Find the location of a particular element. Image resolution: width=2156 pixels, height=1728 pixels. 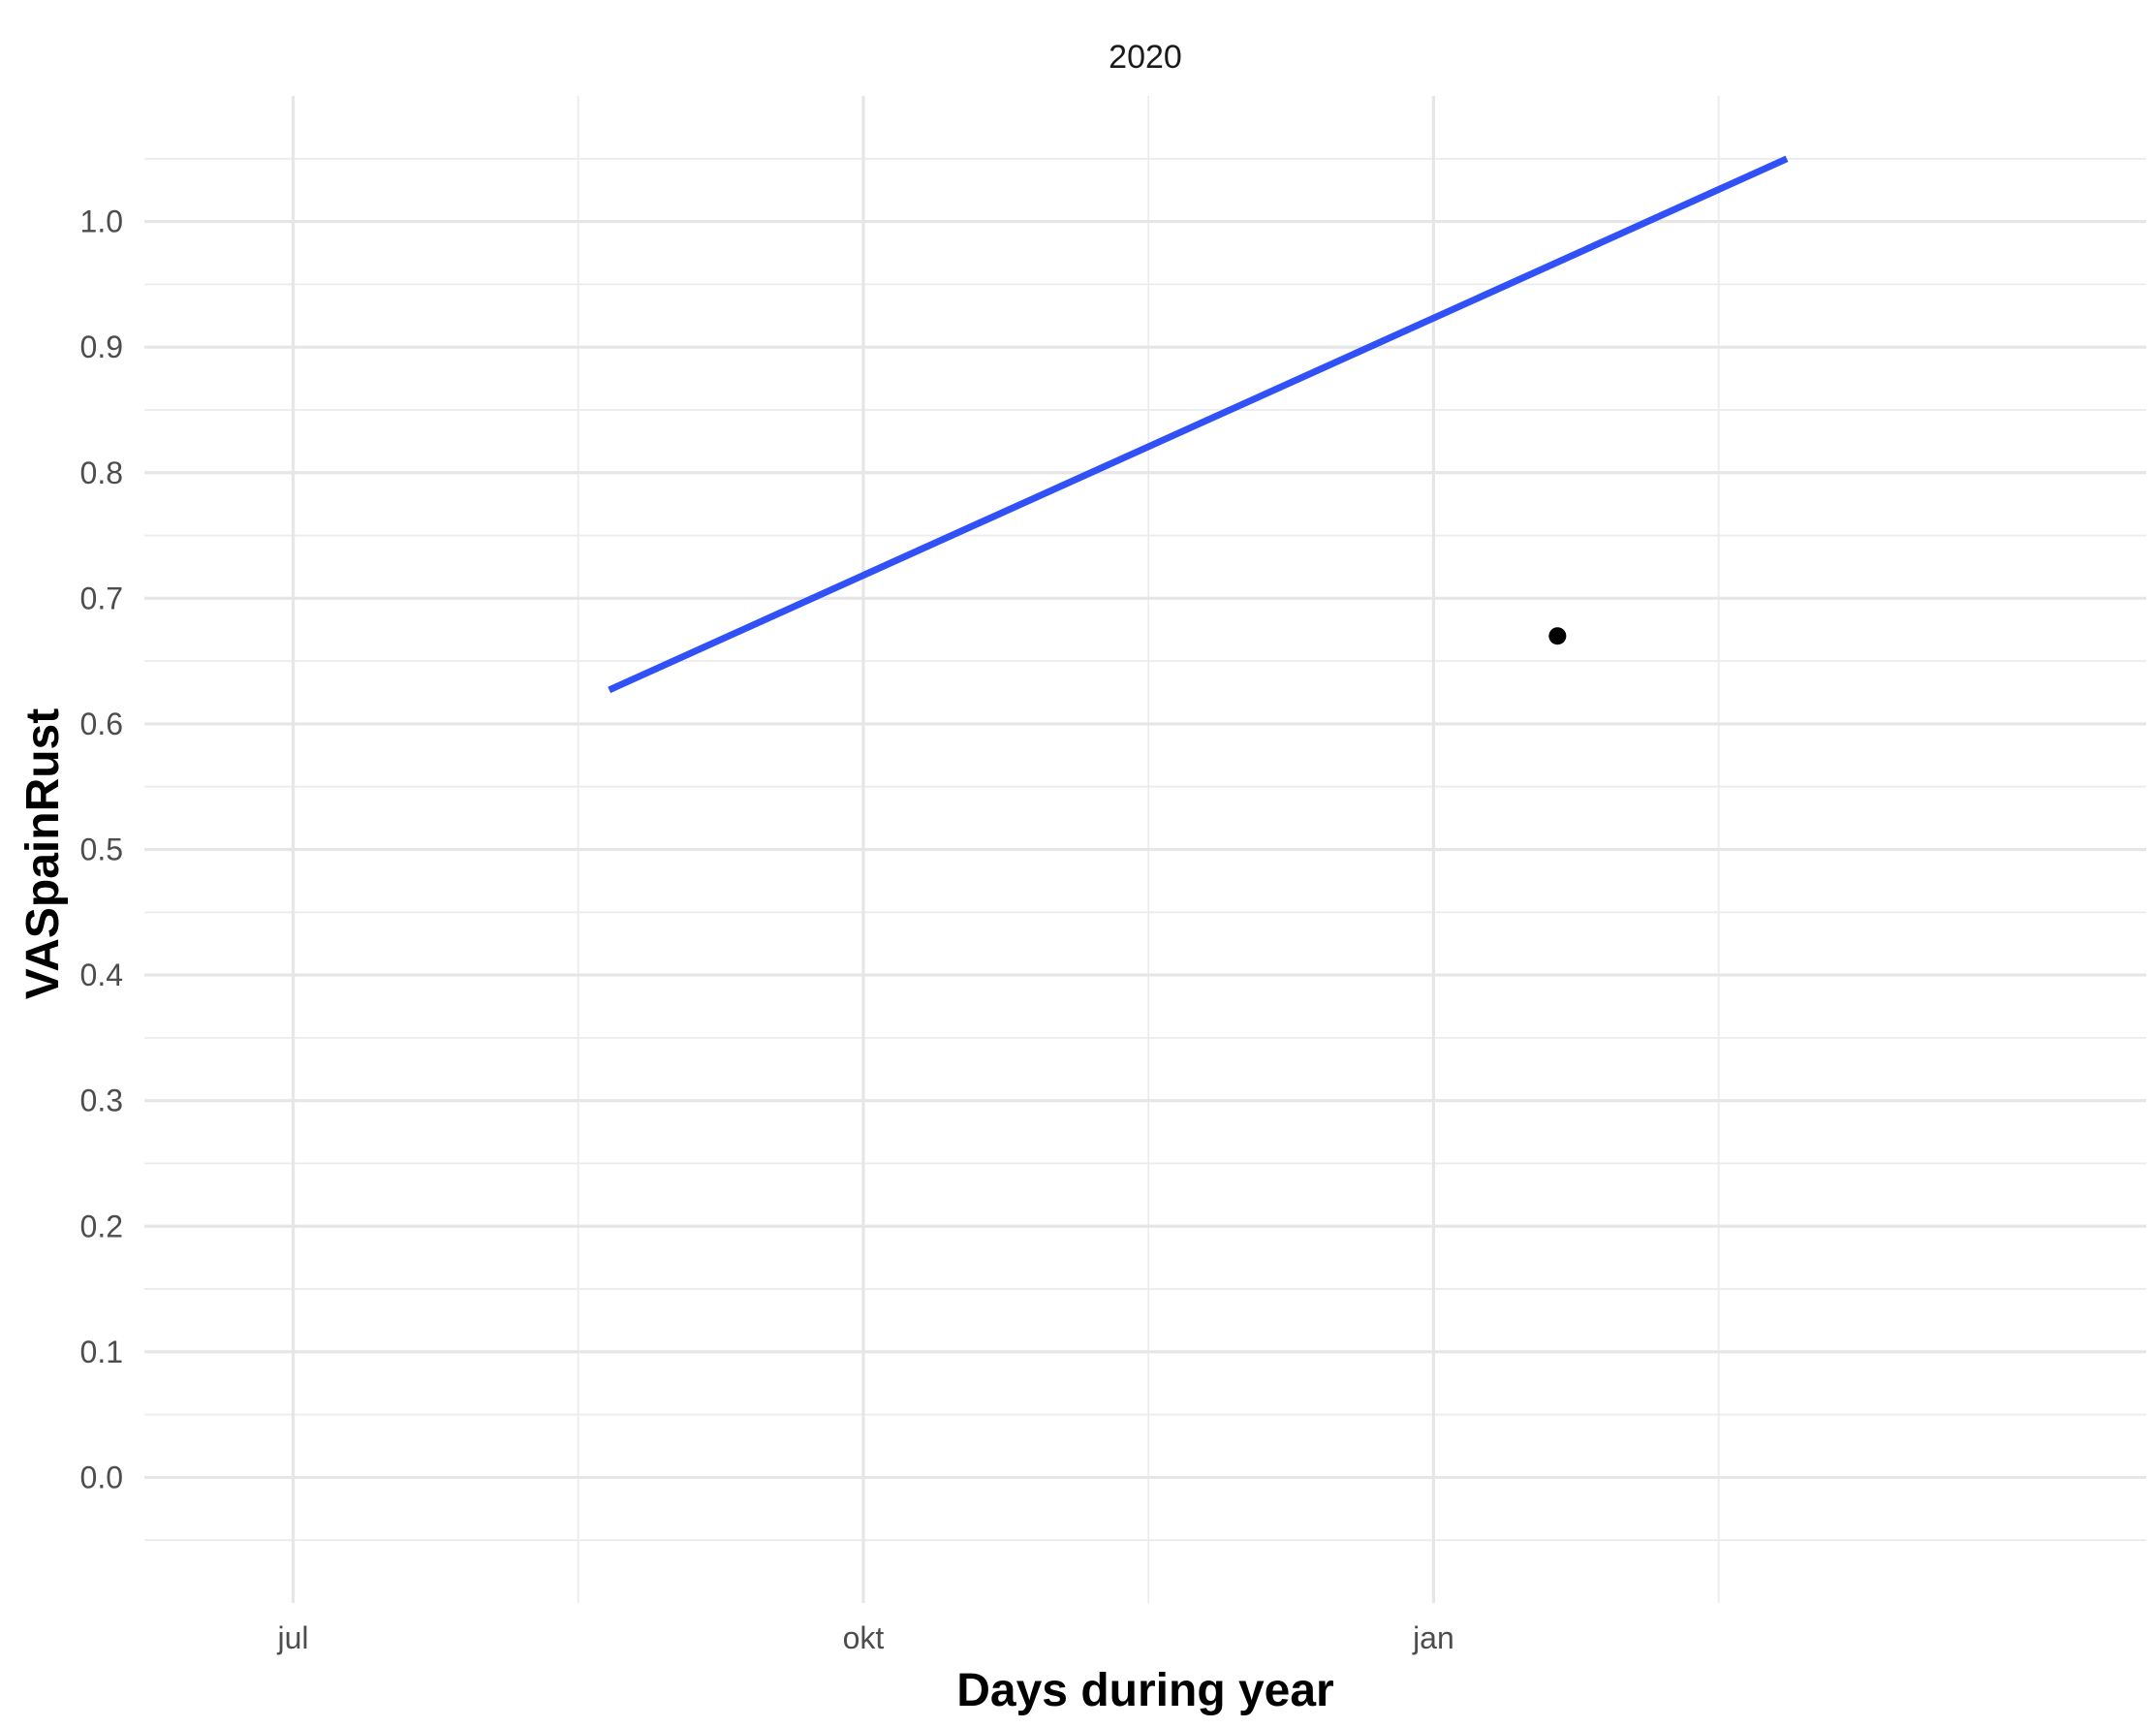

y-axis-tick-labels: 0.0 0.1 0.2 0.3 0.4 0.5 0.6 0.7 0.8 0.9 1.0 is located at coordinates (101, 849).